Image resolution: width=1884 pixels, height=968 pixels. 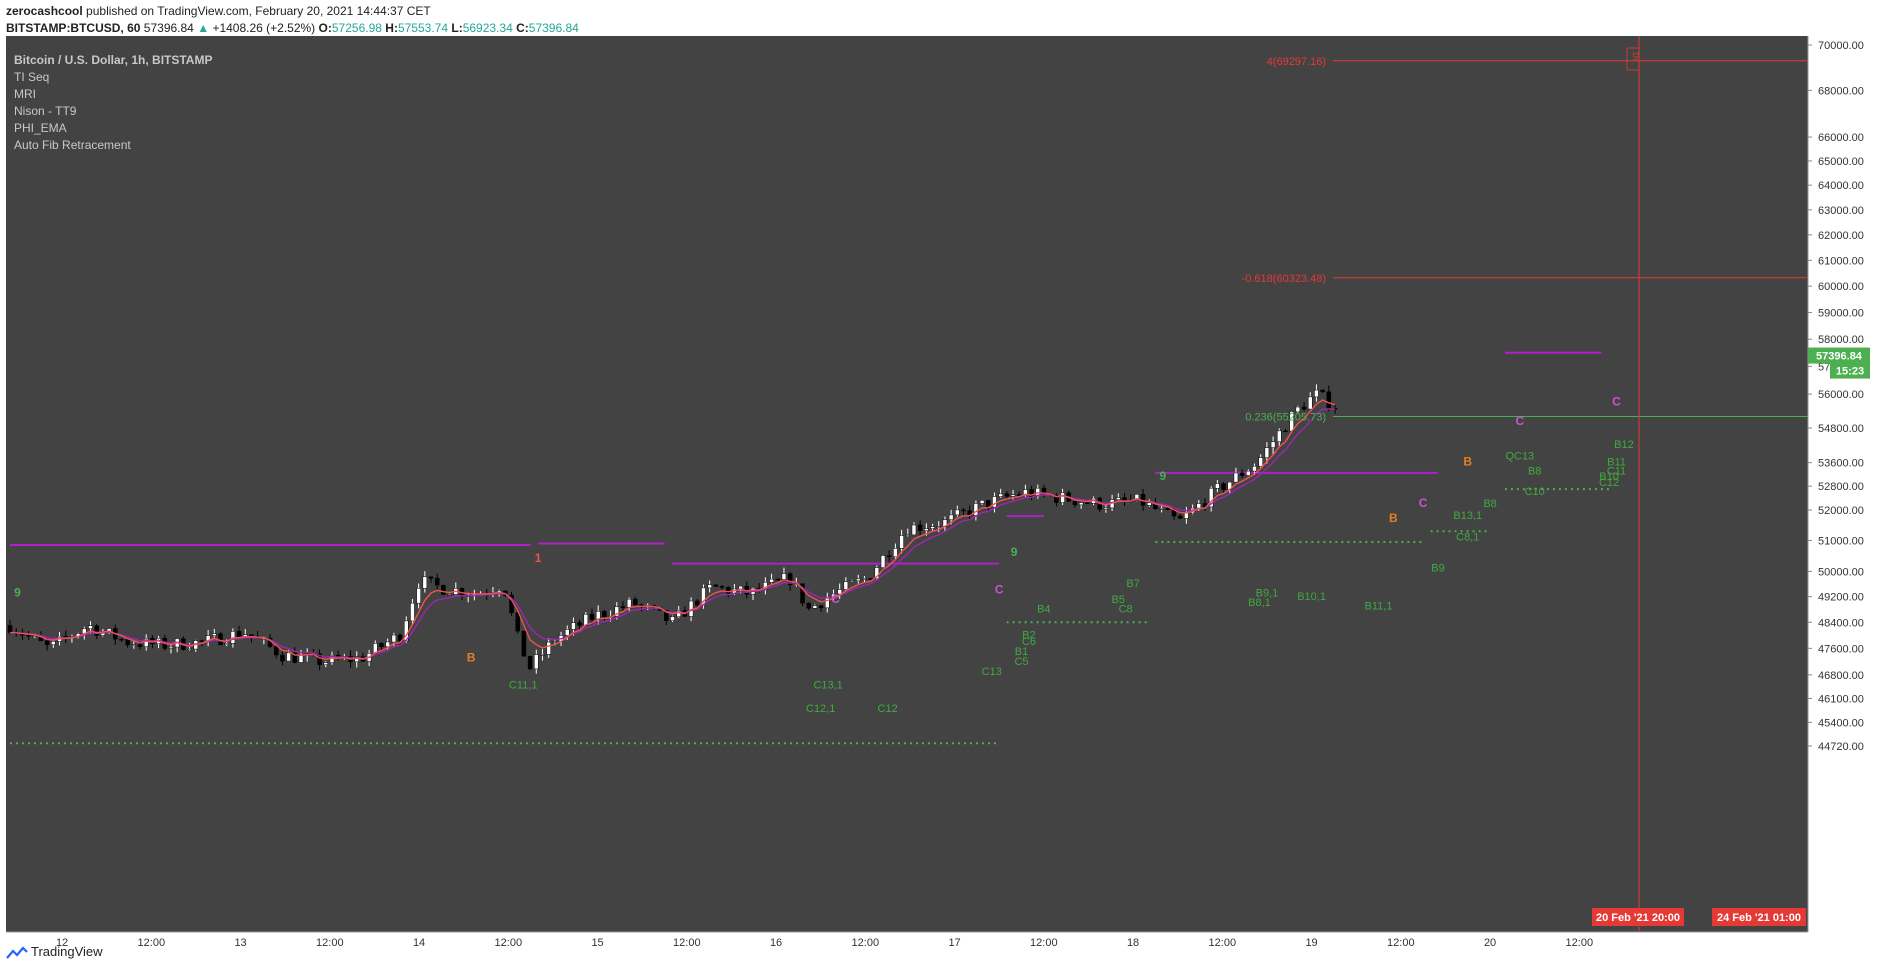 What do you see at coordinates (1846, 484) in the screenshot?
I see `price-axis` at bounding box center [1846, 484].